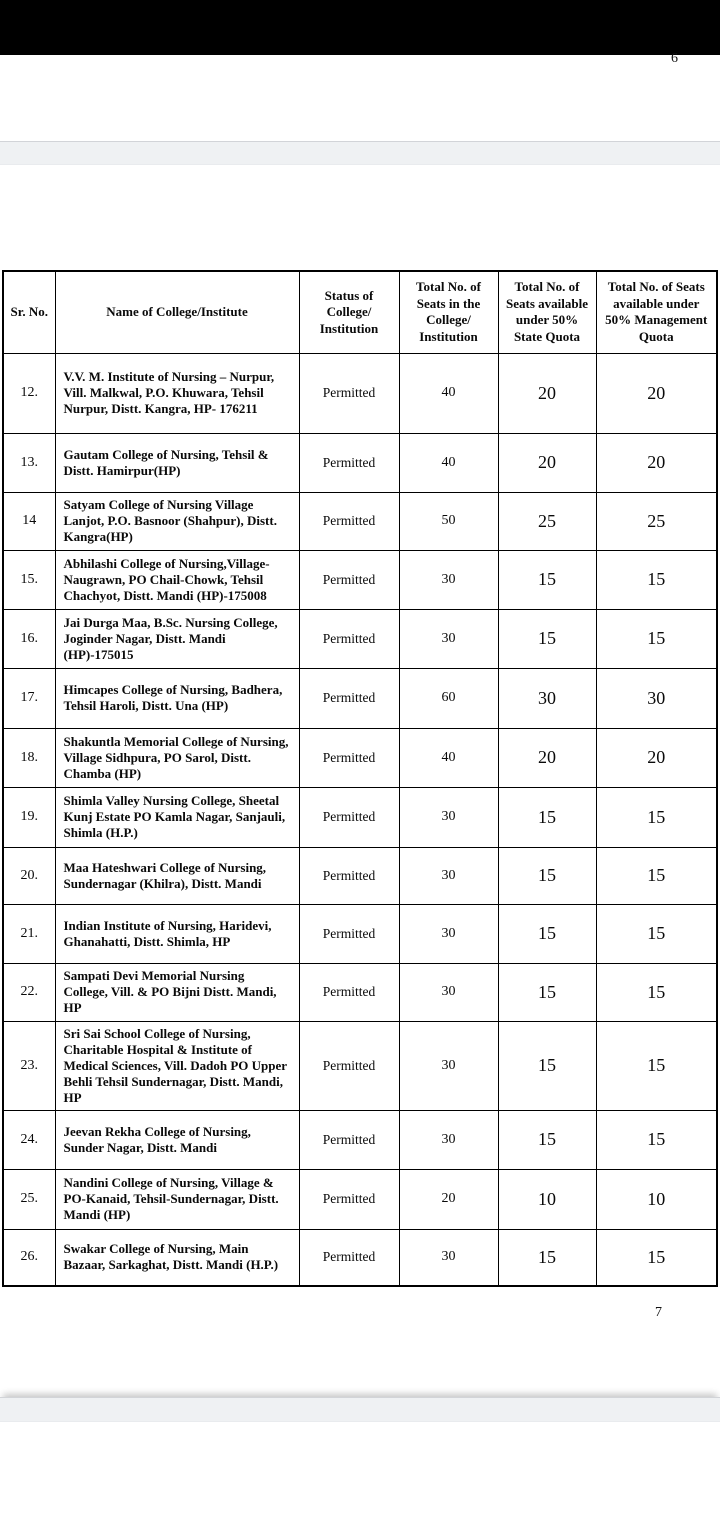  Describe the element at coordinates (29, 1065) in the screenshot. I see `sr-no-cell: 23.` at that location.